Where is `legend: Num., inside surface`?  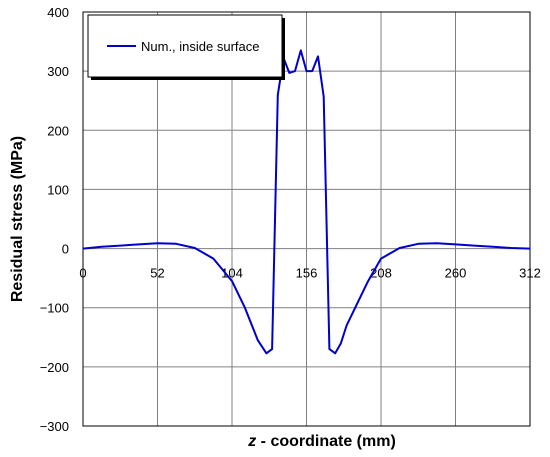 legend: Num., inside surface is located at coordinates (186, 47).